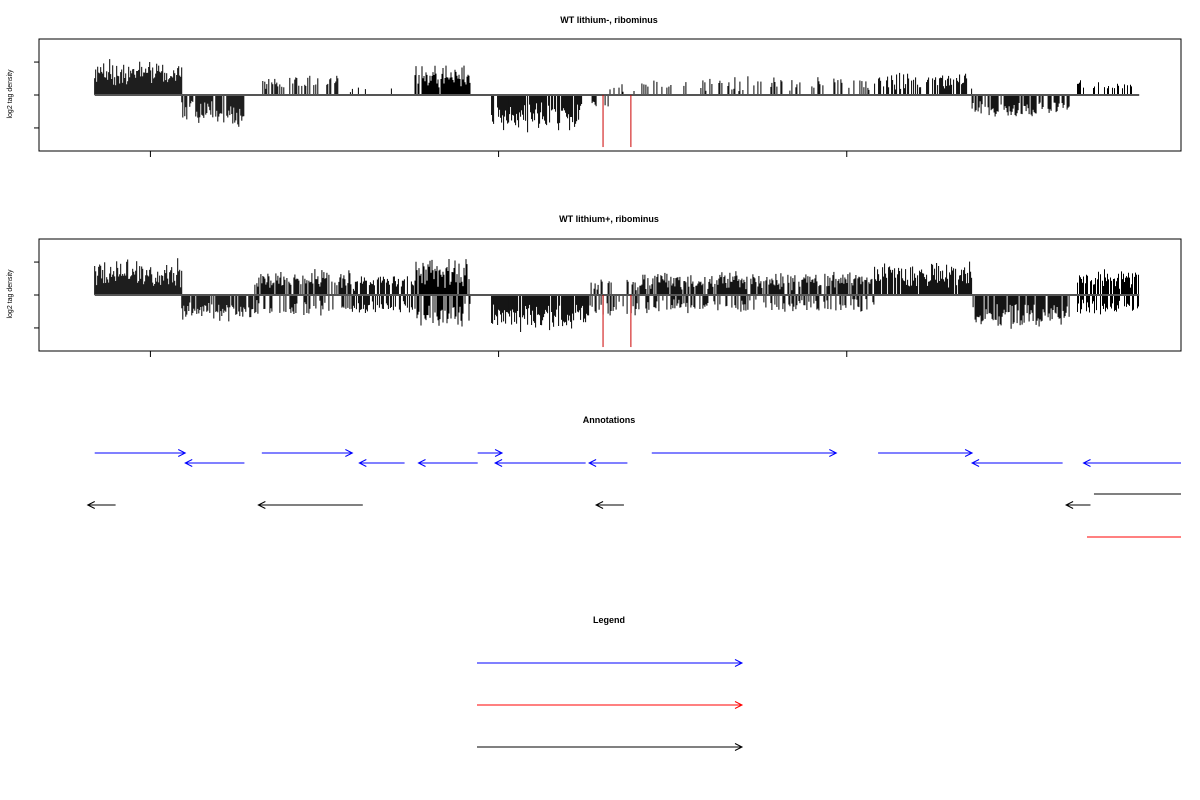  I want to click on legend-panel: Legend, so click(610, 683).